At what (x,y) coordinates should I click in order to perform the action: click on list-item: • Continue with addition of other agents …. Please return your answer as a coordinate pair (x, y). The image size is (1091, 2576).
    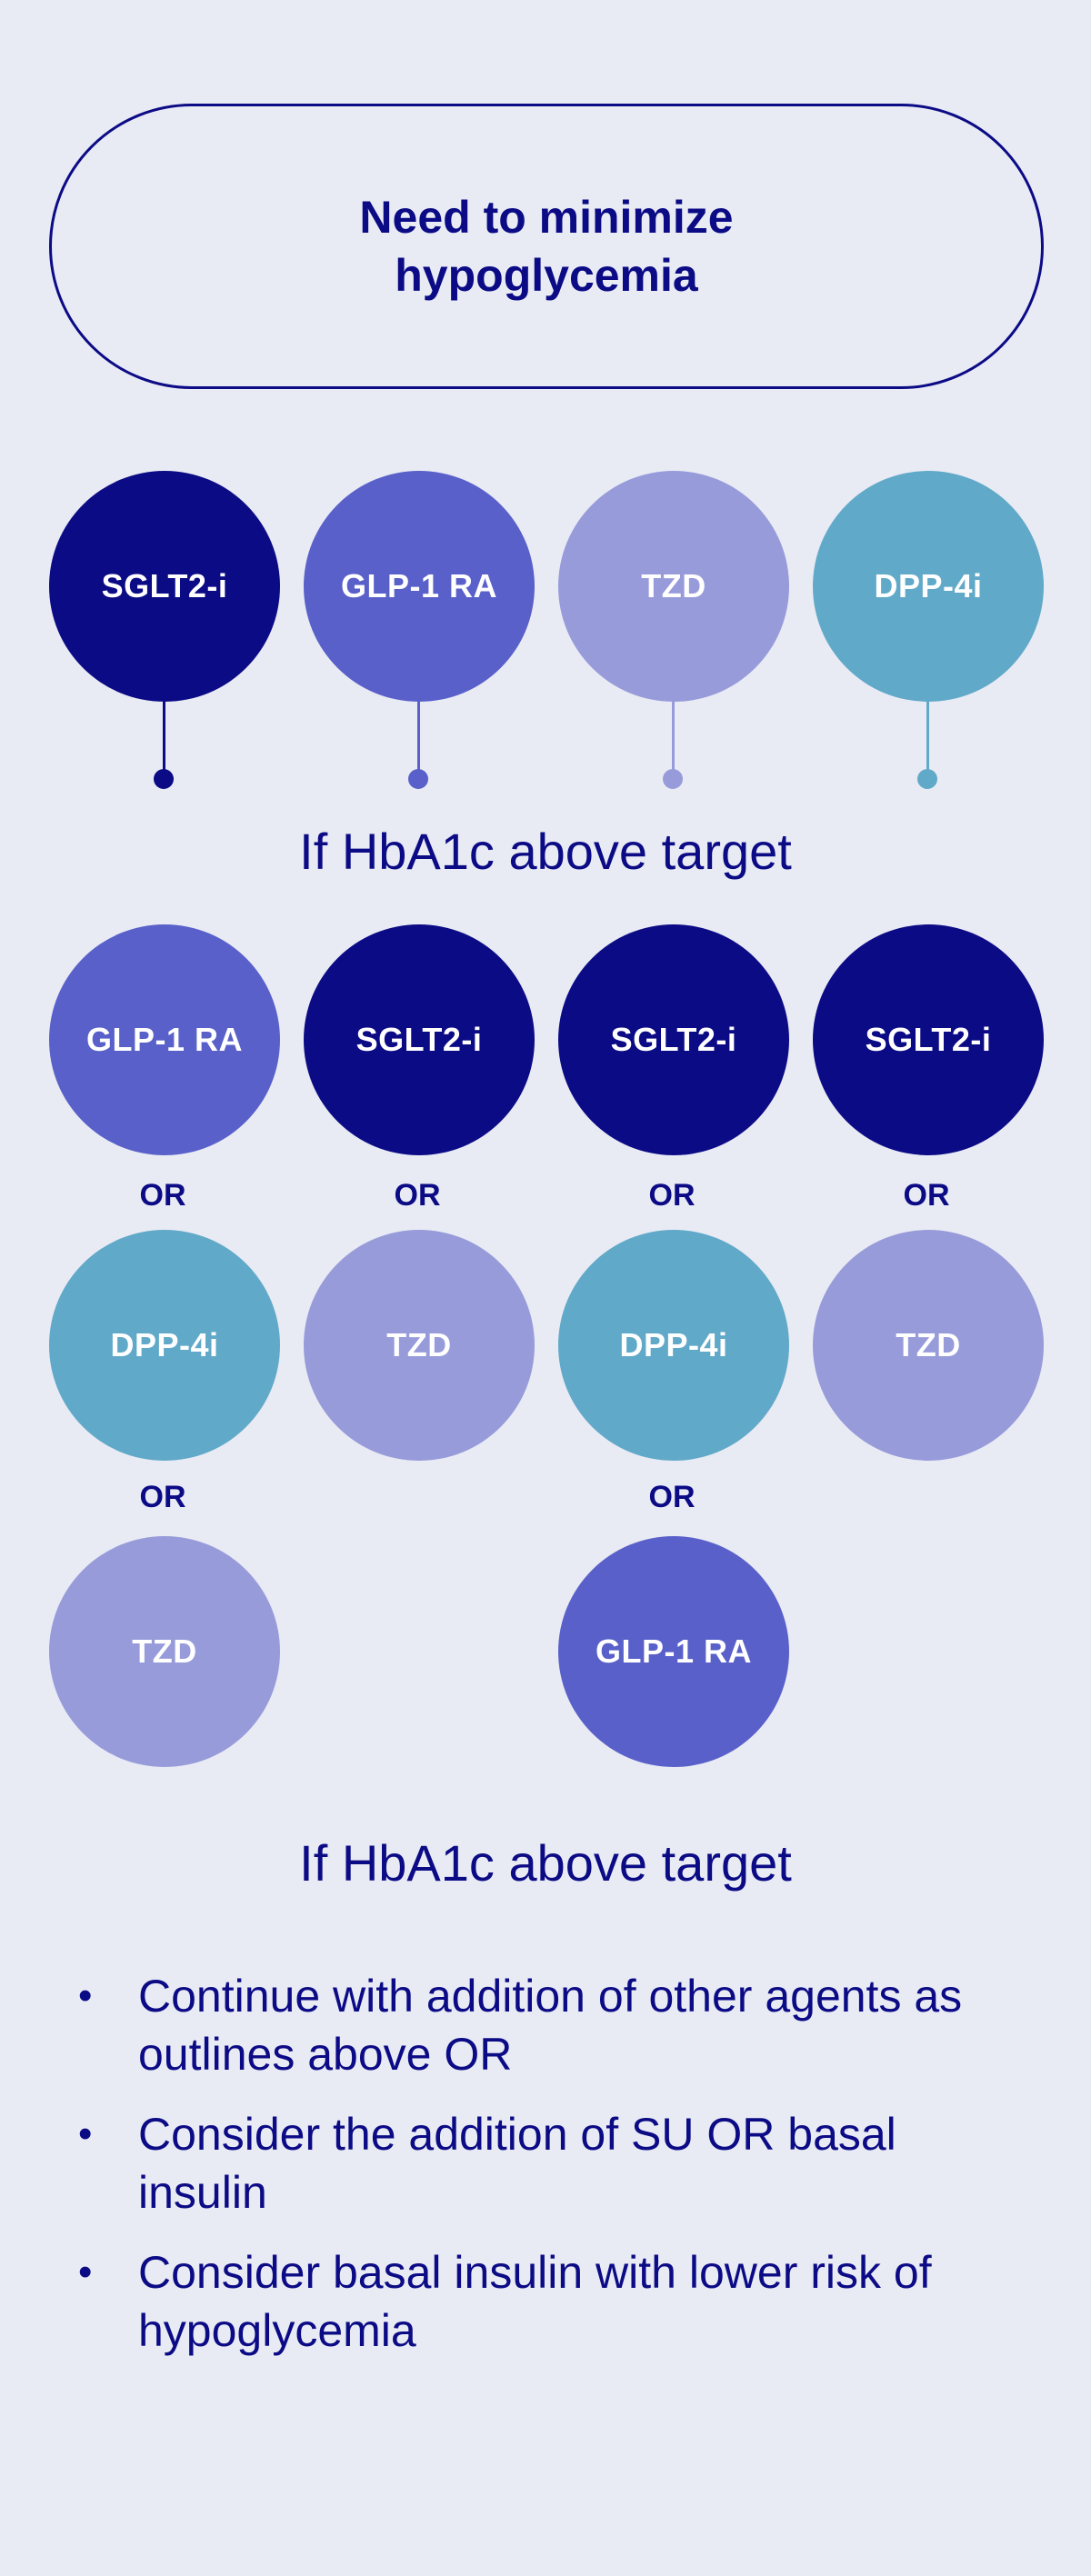
    Looking at the image, I should click on (535, 2025).